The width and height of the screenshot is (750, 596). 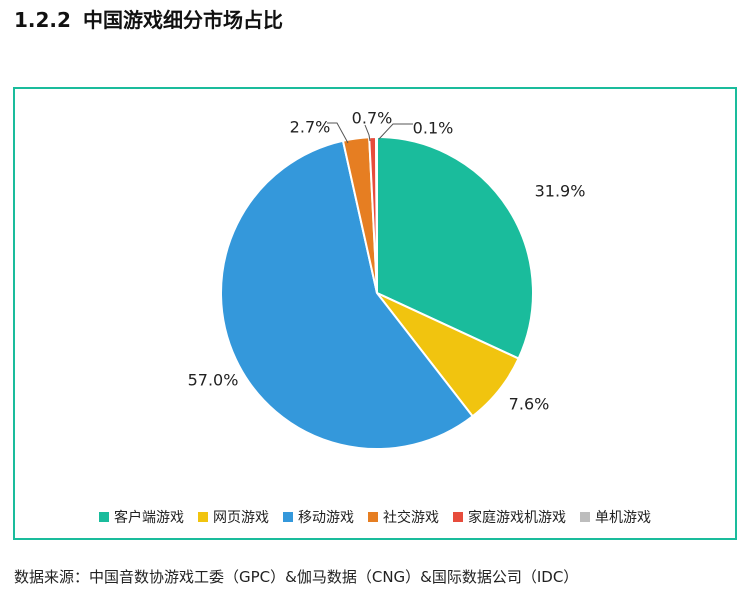 What do you see at coordinates (529, 404) in the screenshot?
I see `slice-label-2: 7.6%` at bounding box center [529, 404].